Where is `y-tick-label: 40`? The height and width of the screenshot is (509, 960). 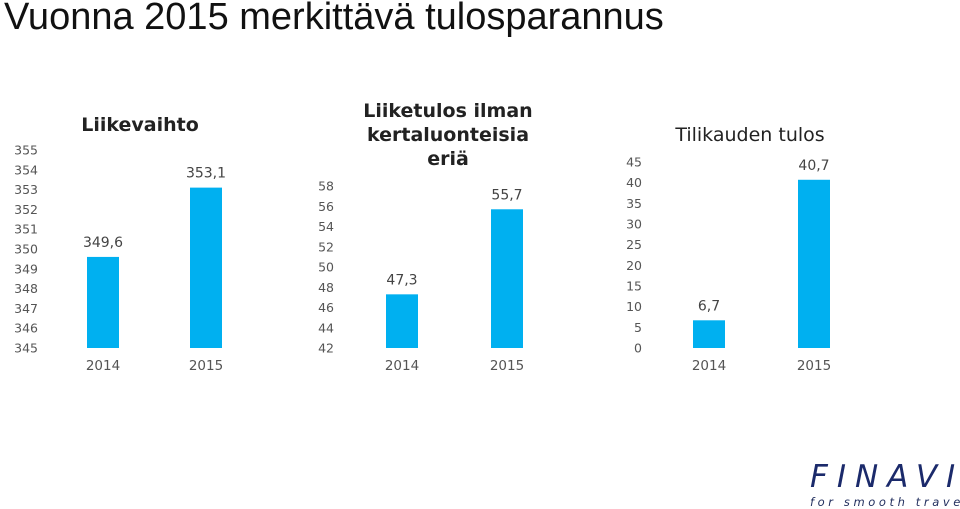 y-tick-label: 40 is located at coordinates (634, 182).